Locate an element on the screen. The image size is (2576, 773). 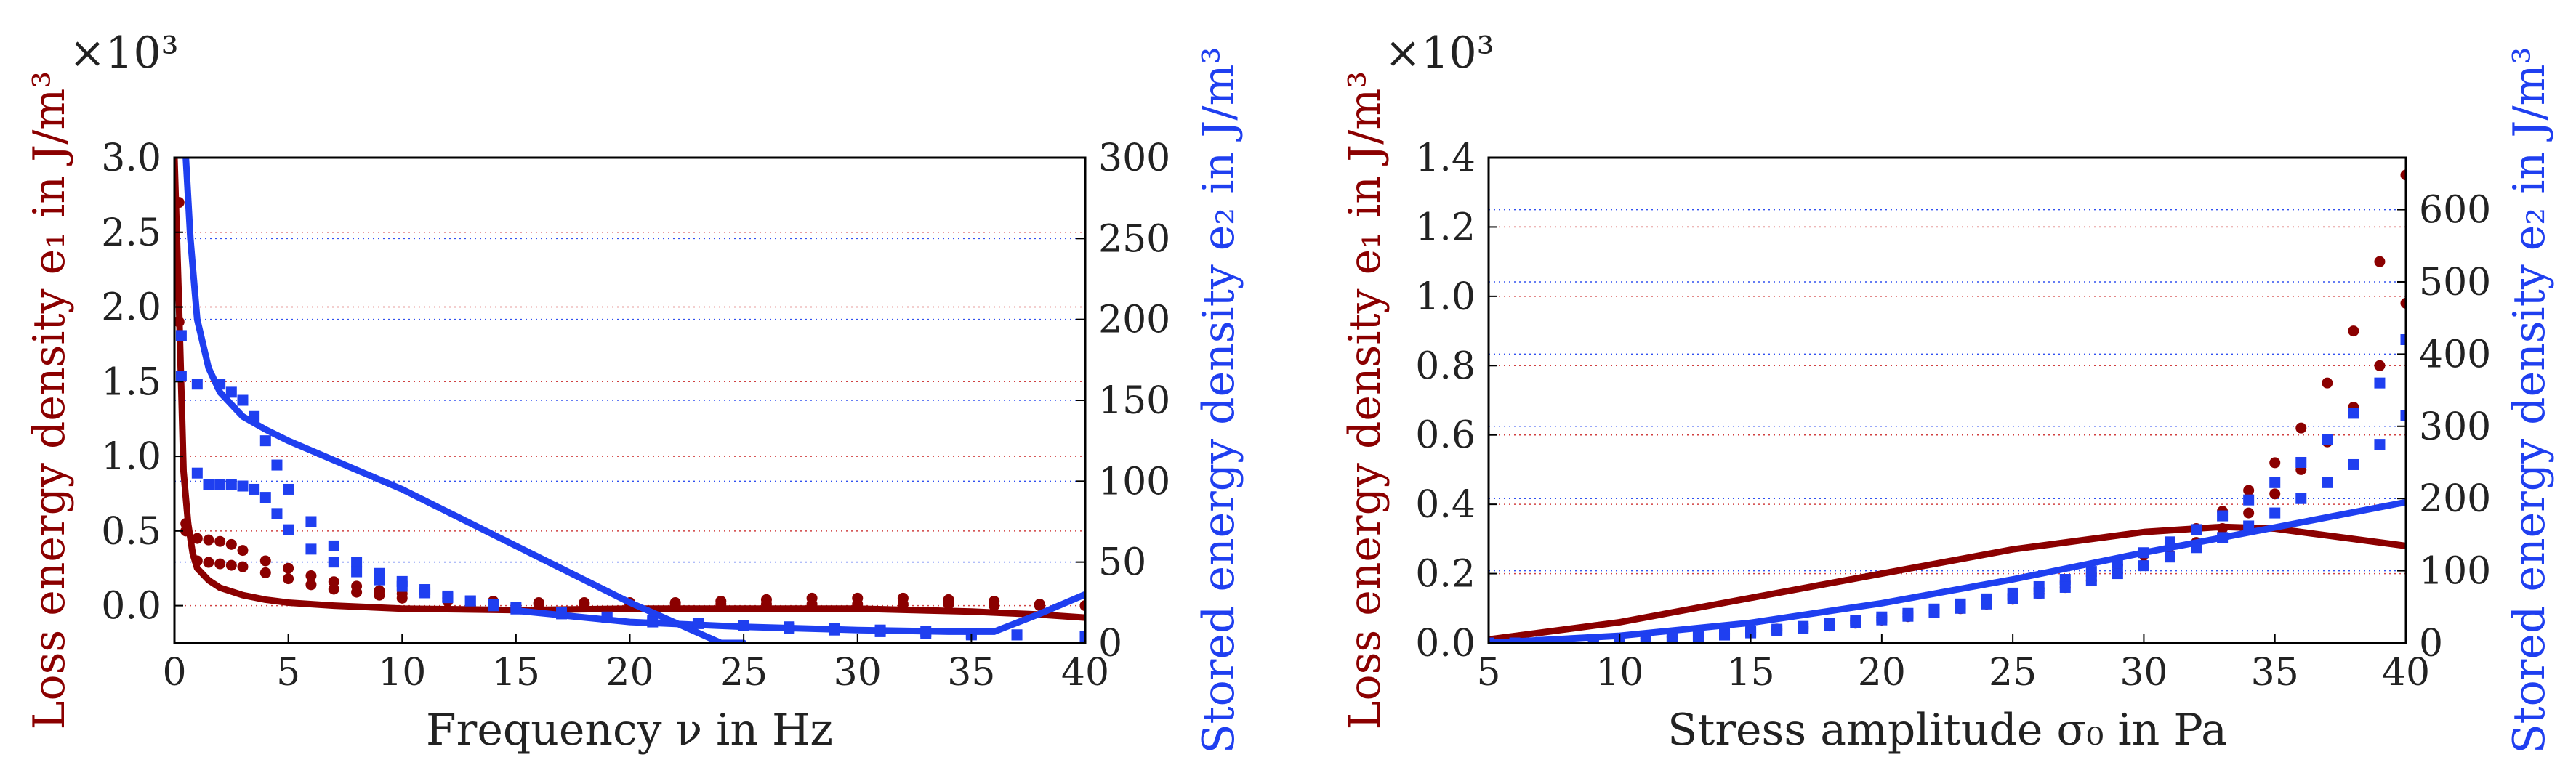
c1-right-ticks: 600 500 400 300 200 100 0 is located at coordinates (2444, 427).